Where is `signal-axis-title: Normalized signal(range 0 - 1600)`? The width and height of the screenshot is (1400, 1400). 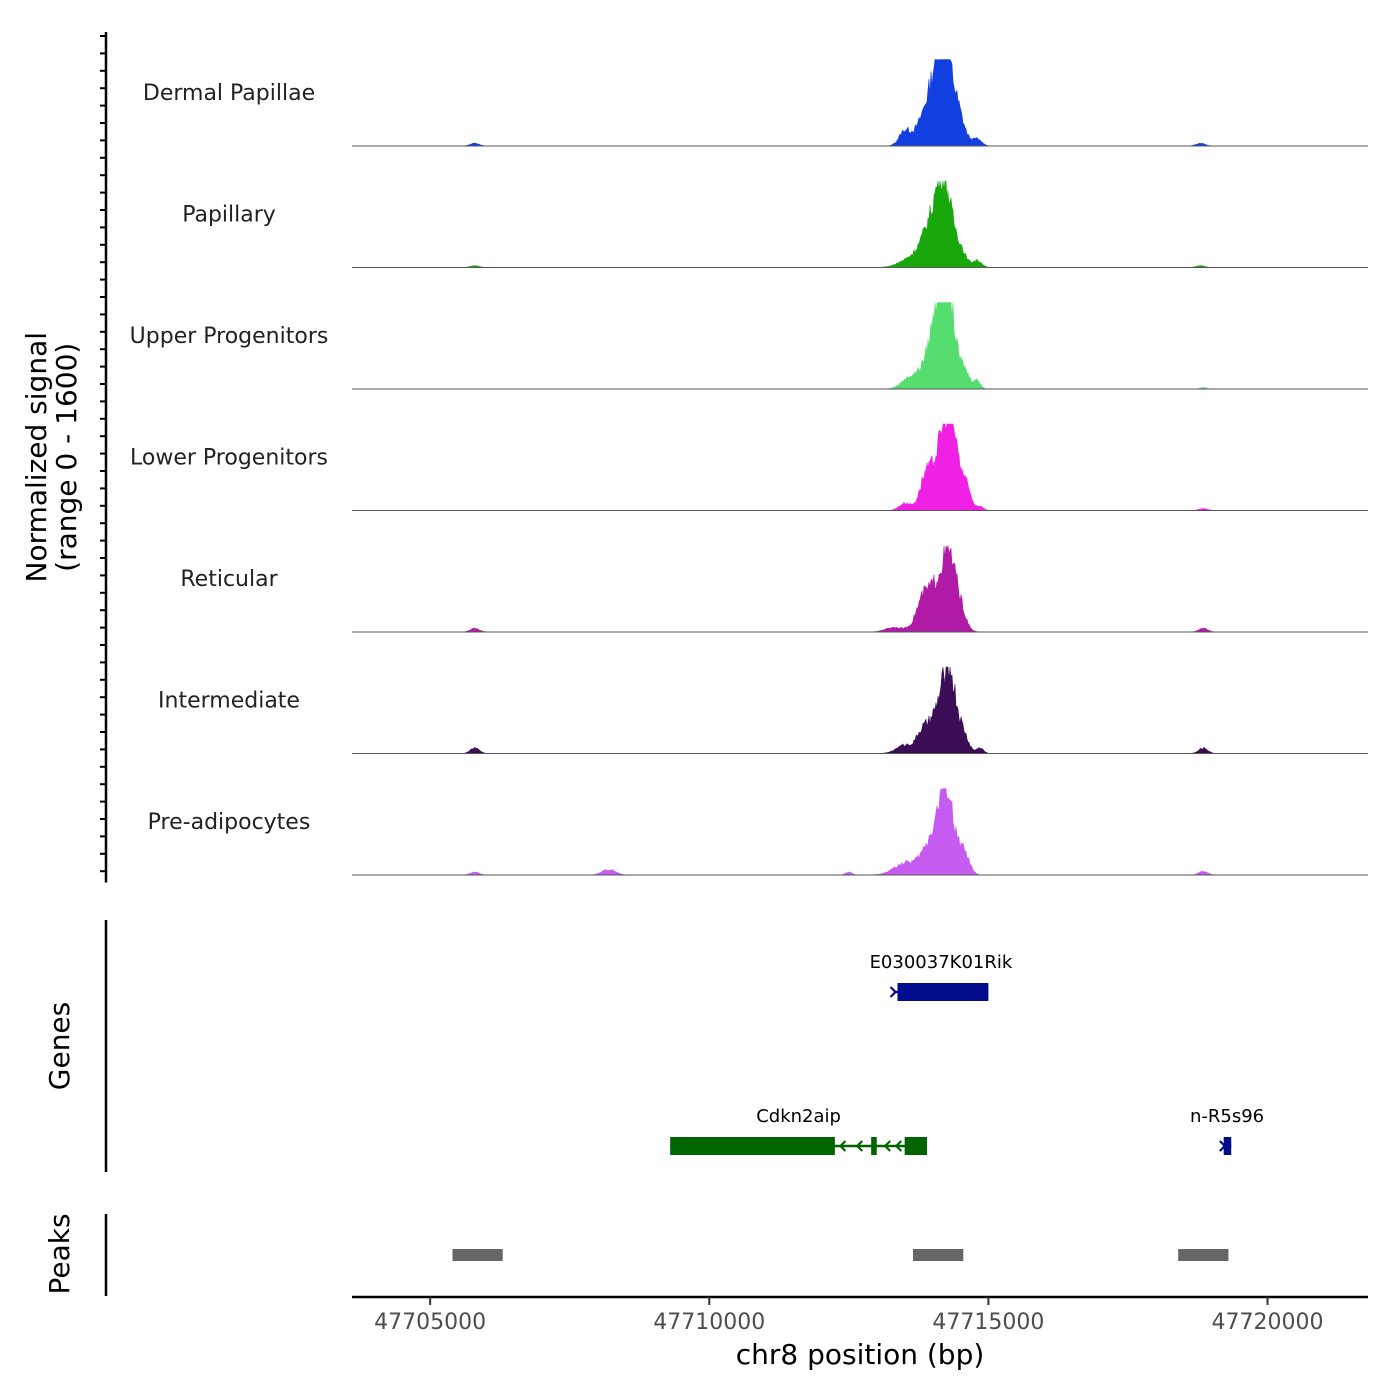 signal-axis-title: Normalized signal(range 0 - 1600) is located at coordinates (51, 457).